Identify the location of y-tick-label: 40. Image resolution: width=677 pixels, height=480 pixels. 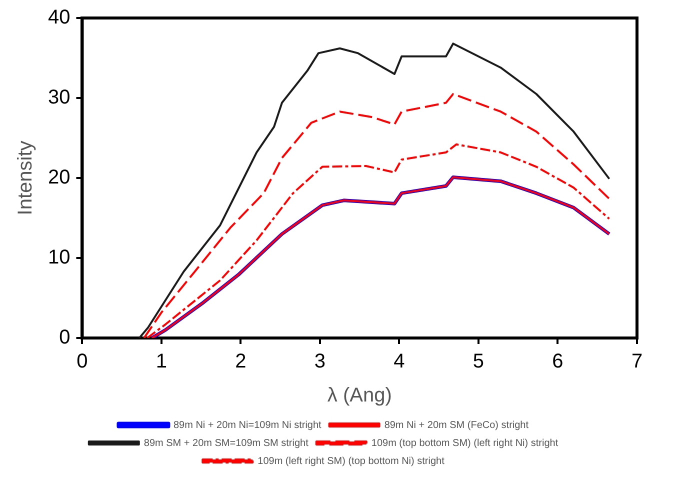
(59, 17).